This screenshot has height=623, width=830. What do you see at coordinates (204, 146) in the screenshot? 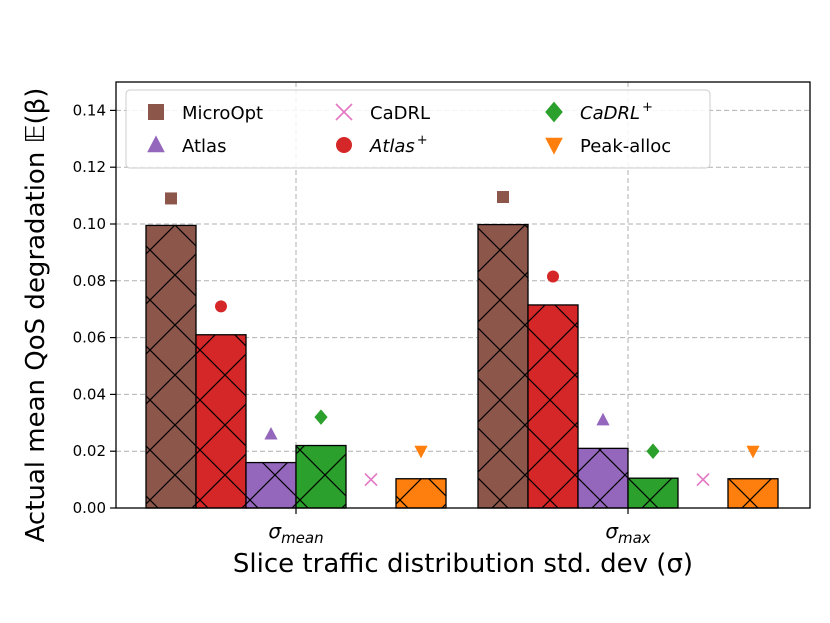
I see `legend-label: Atlas` at bounding box center [204, 146].